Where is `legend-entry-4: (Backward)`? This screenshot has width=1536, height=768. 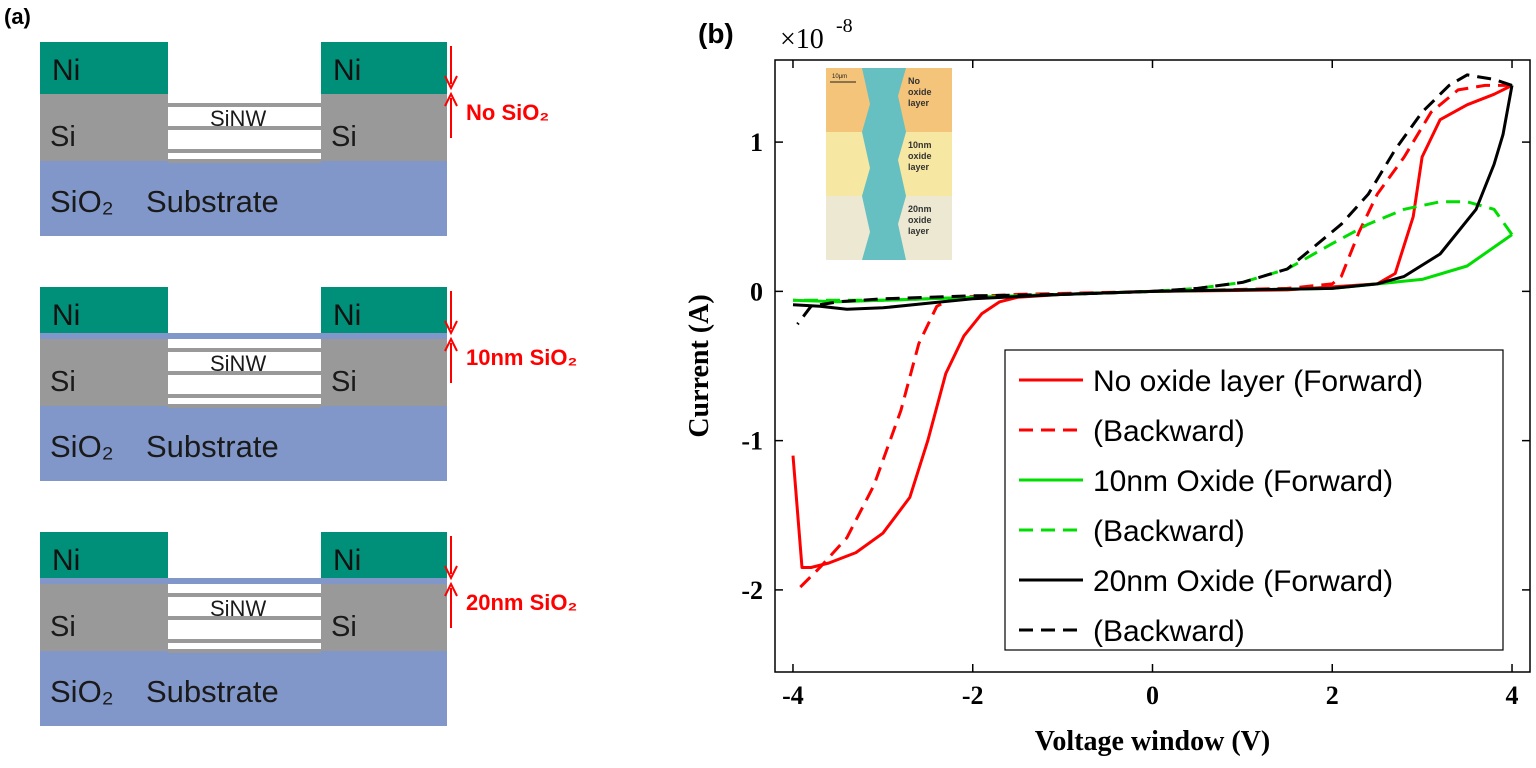 legend-entry-4: (Backward) is located at coordinates (1169, 531).